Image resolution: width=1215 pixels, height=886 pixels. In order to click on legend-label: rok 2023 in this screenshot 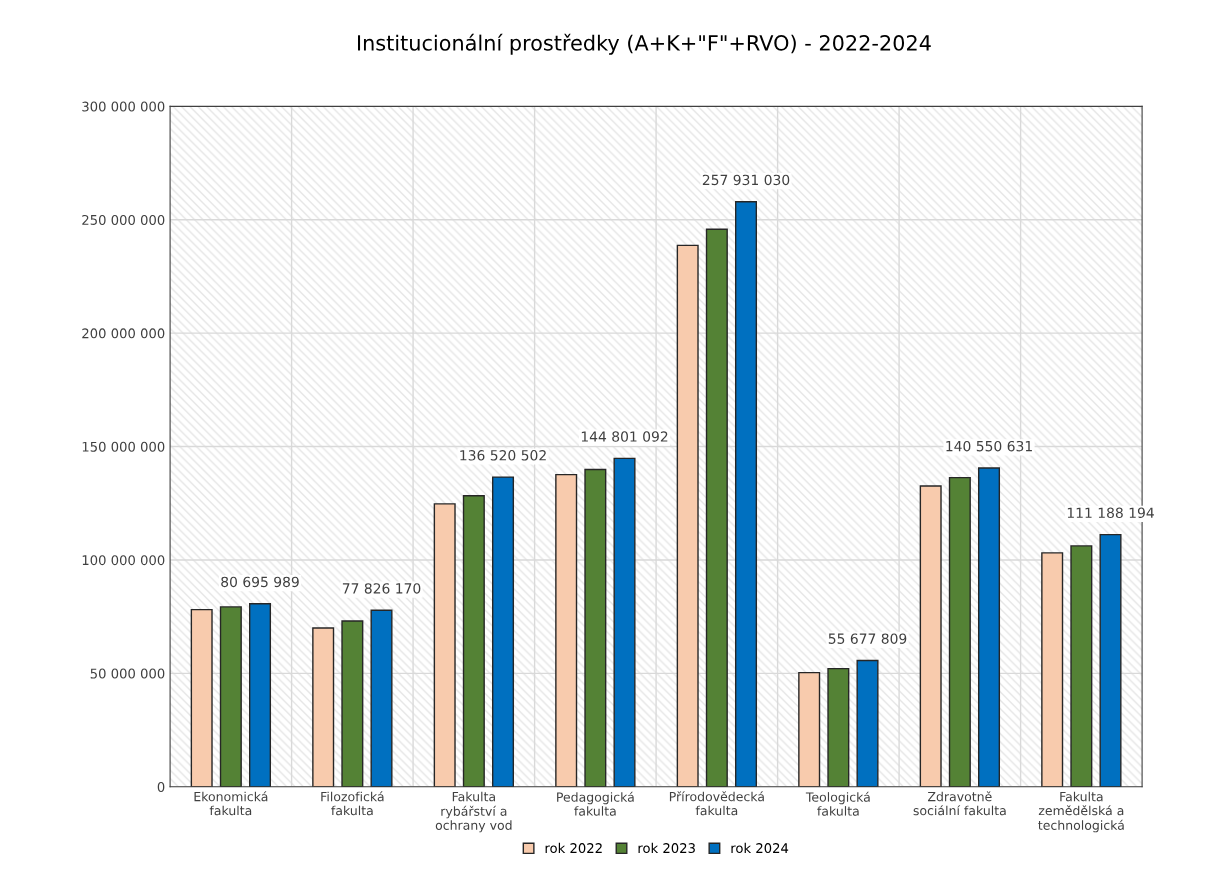, I will do `click(666, 848)`.